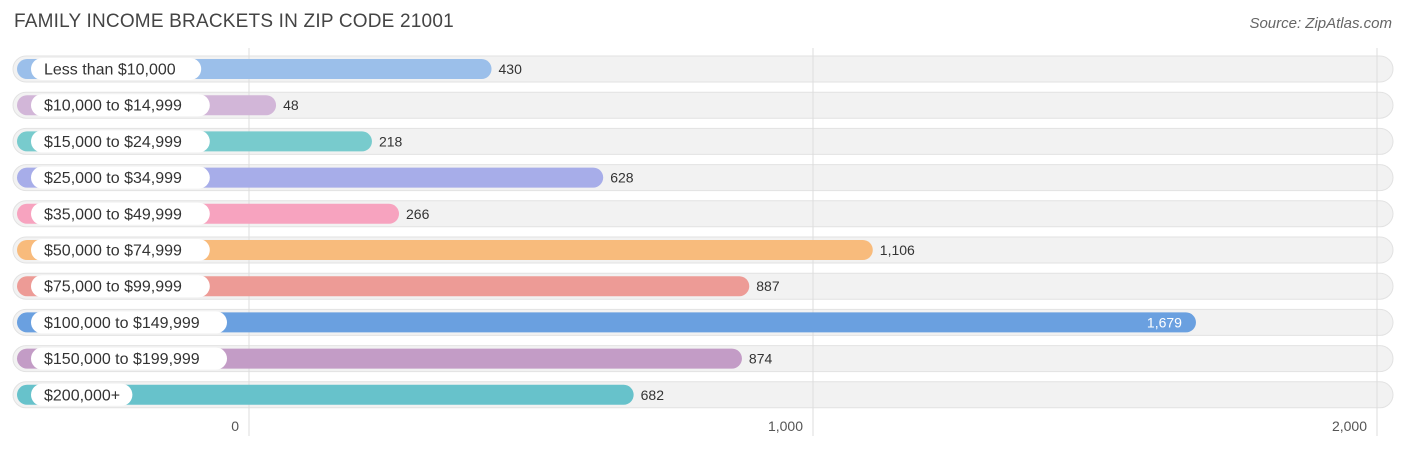 The height and width of the screenshot is (450, 1406). I want to click on bar-row: $15,000 to $24,999 218, so click(210, 141).